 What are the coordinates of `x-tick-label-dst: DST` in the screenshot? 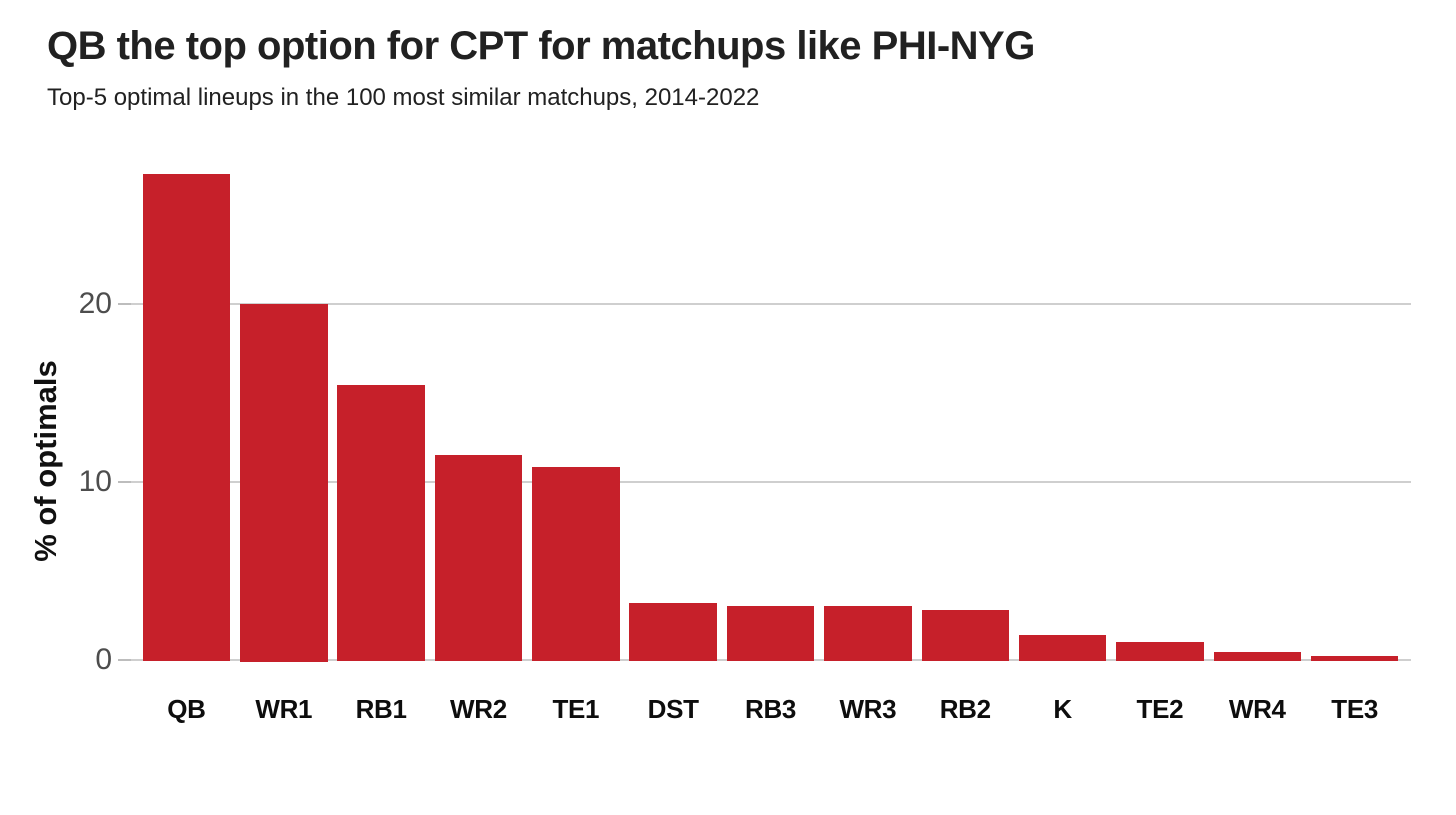 It's located at (673, 709).